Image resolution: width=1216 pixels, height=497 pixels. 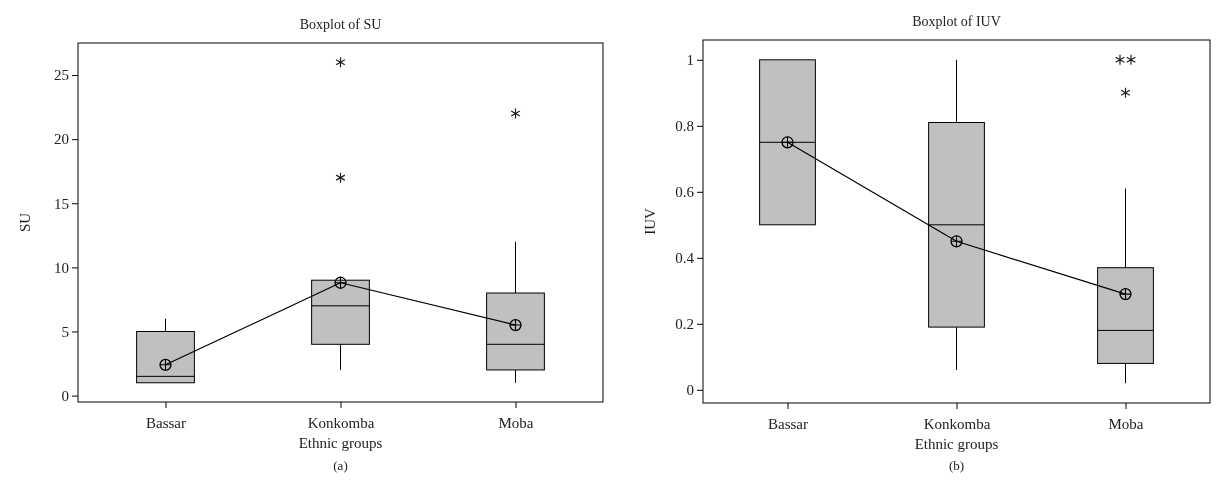 What do you see at coordinates (340, 465) in the screenshot?
I see `text: (a)` at bounding box center [340, 465].